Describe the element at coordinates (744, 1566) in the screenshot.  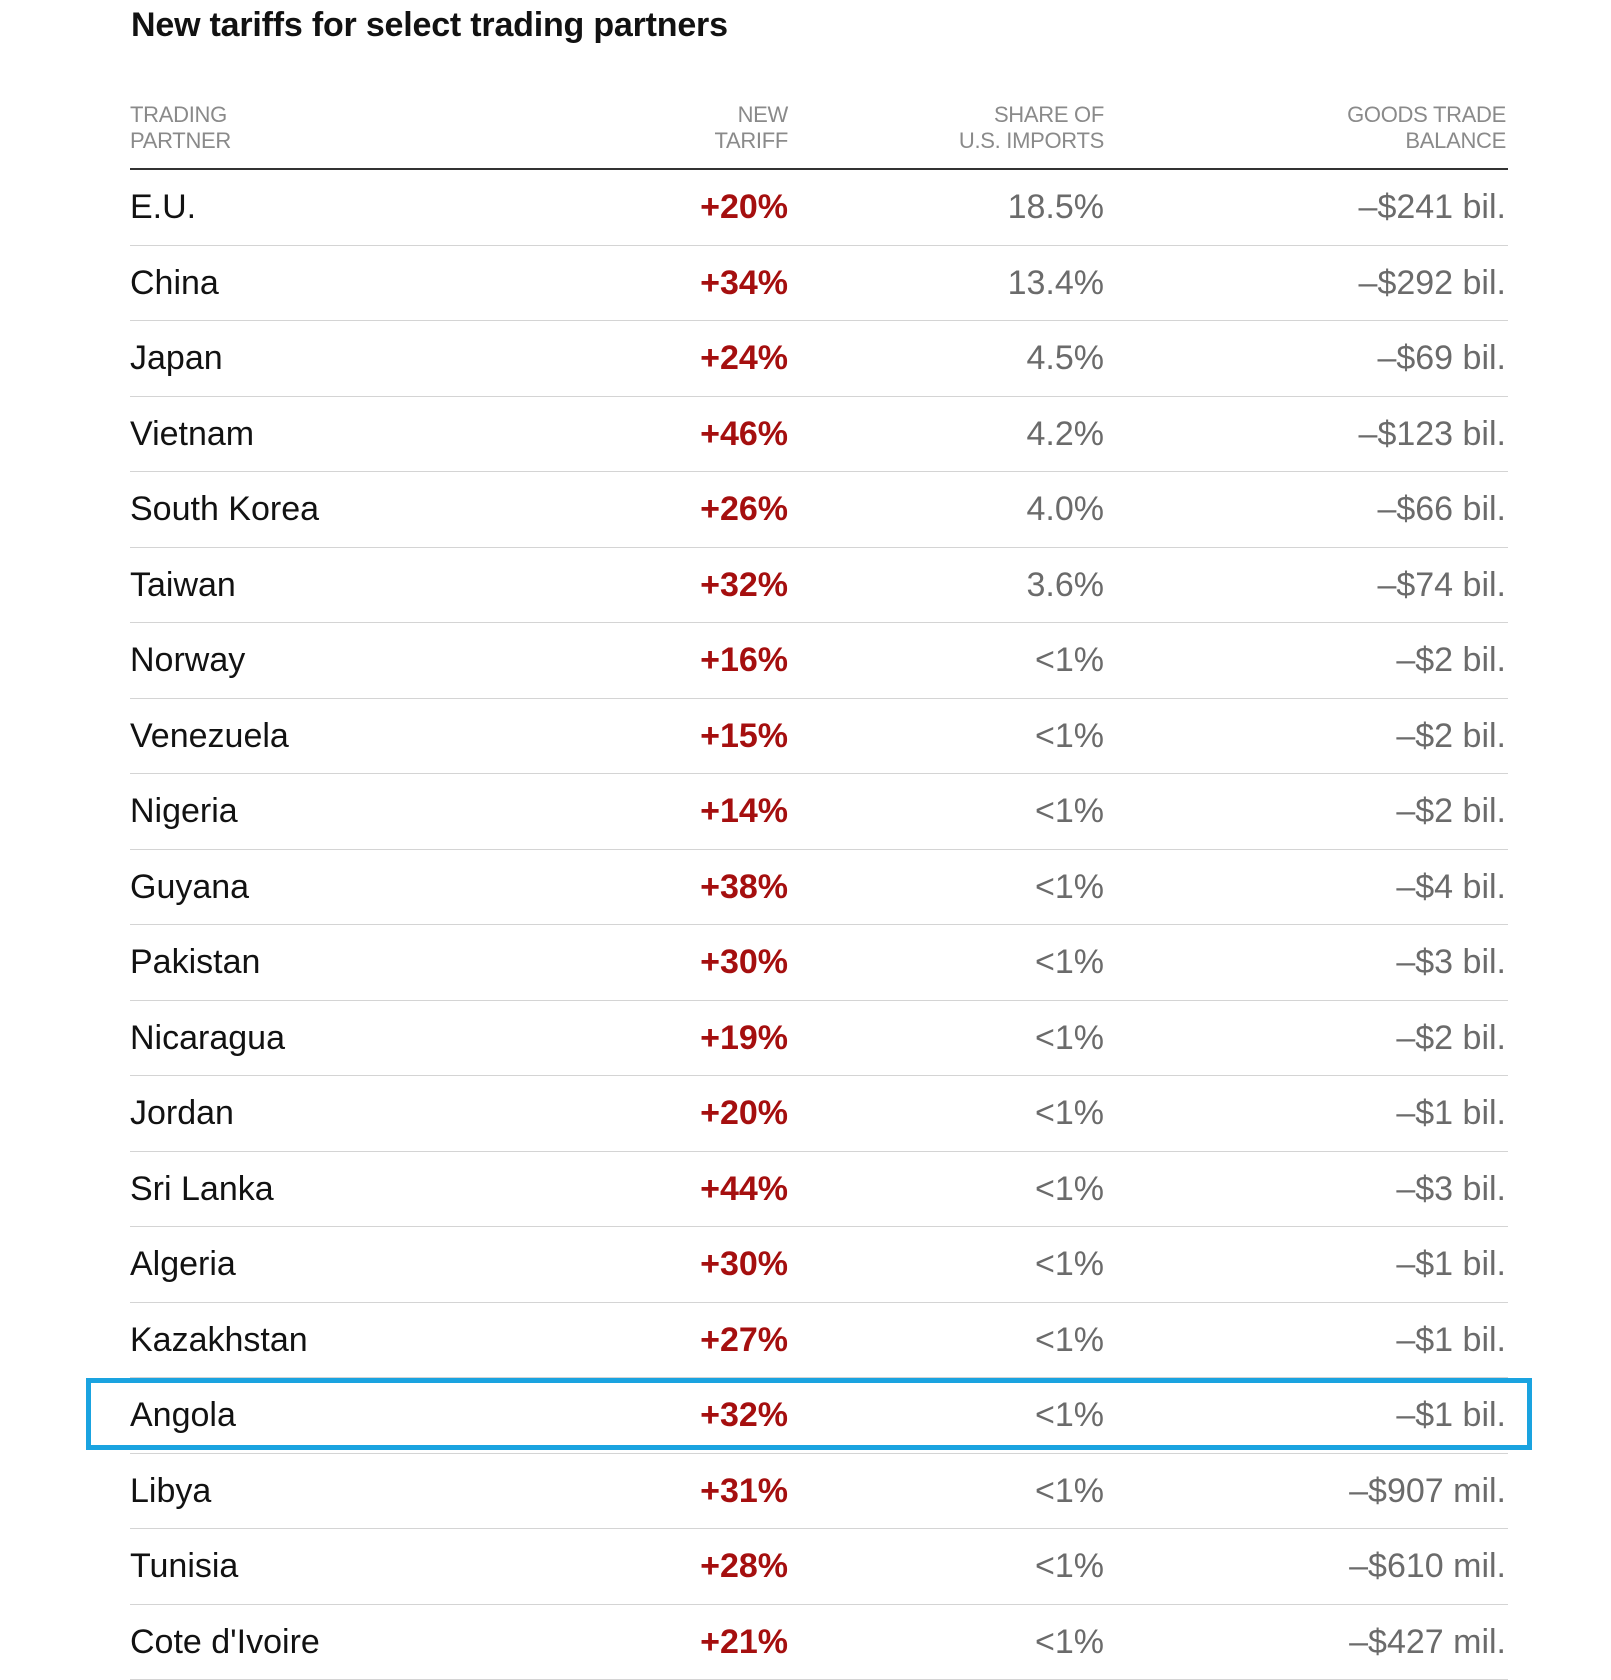
I see `tariff-cell: +28%` at that location.